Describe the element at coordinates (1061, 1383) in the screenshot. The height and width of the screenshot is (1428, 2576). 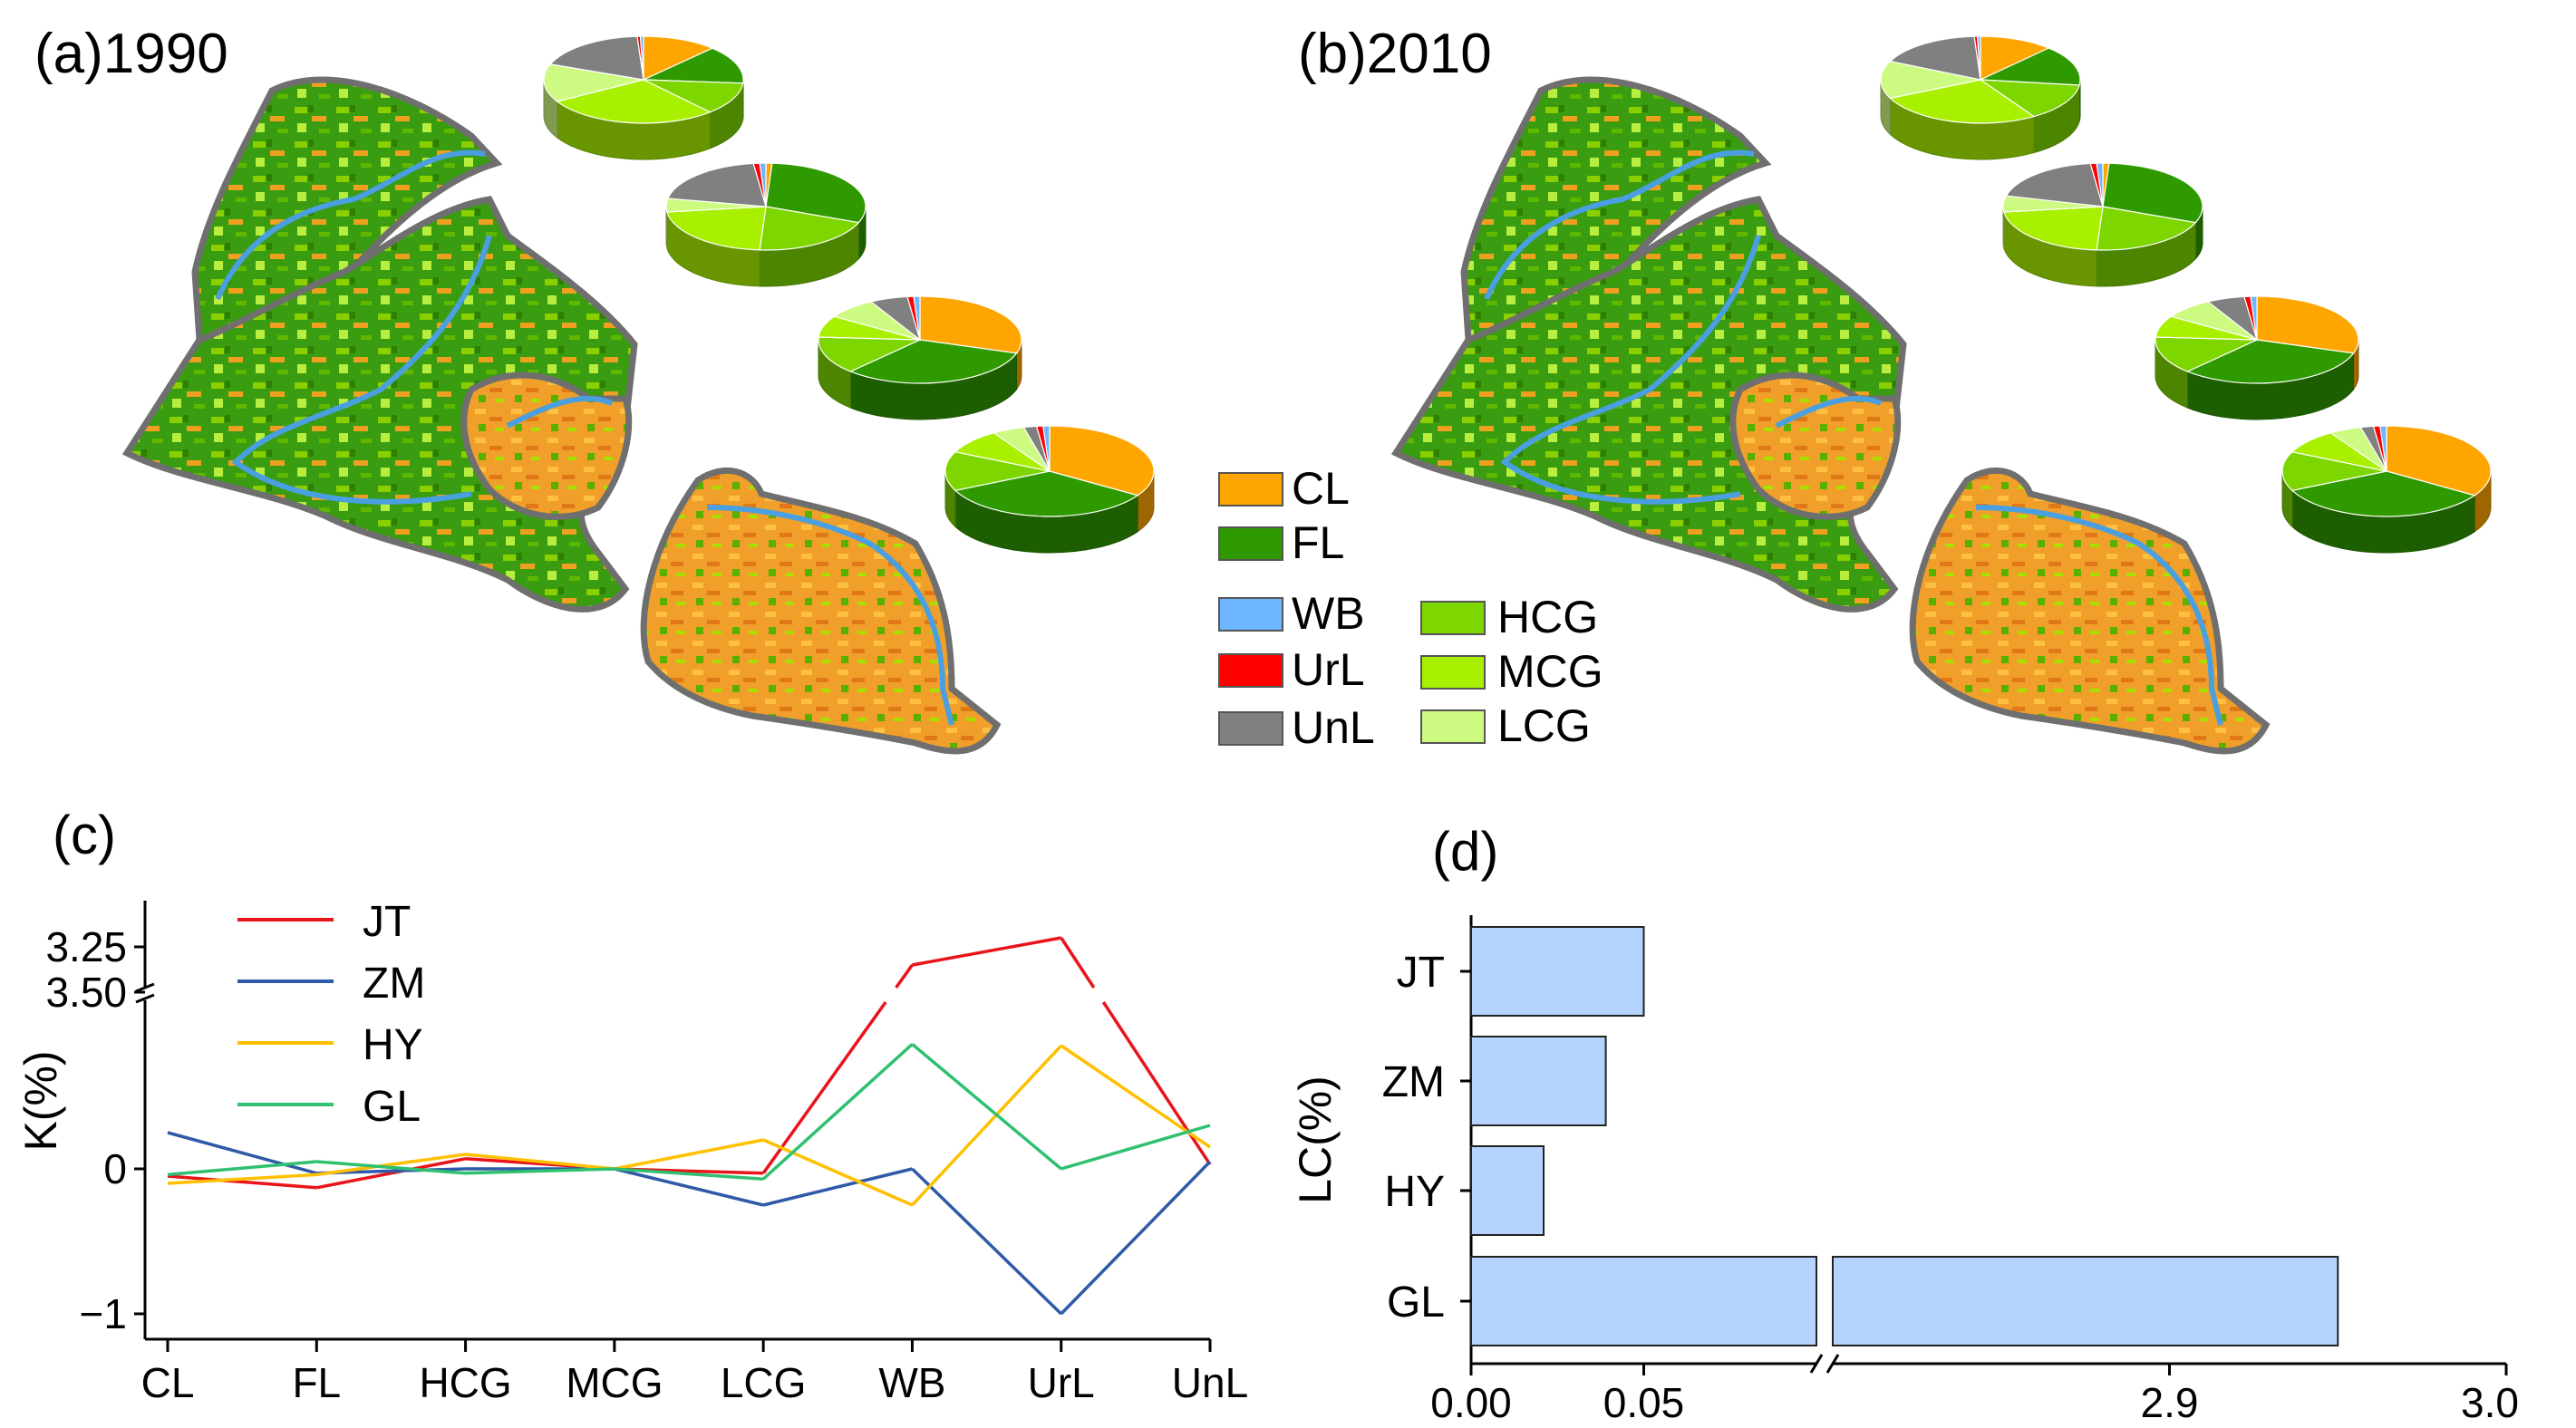
I see `x-tick-label: UrL` at that location.